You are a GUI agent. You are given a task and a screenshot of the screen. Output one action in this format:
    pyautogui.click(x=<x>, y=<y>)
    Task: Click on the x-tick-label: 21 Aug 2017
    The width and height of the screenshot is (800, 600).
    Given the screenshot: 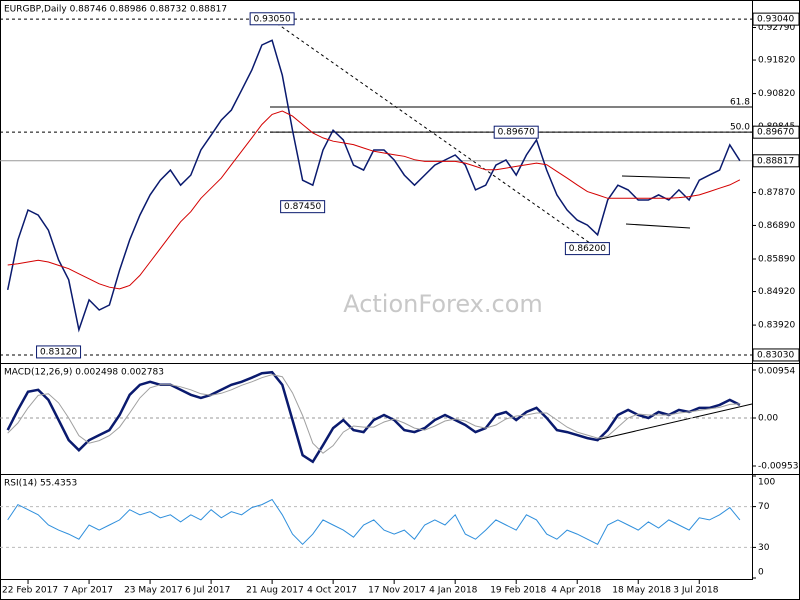 What is the action you would take?
    pyautogui.click(x=275, y=591)
    